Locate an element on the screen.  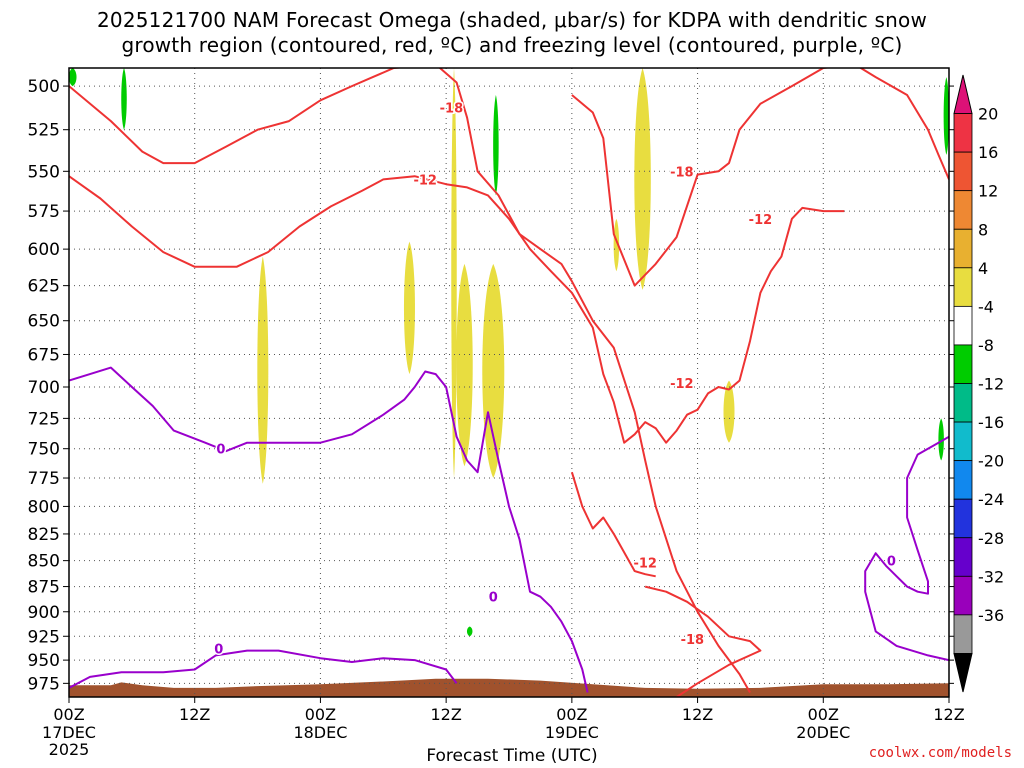
y-tick-label-625: 625 is located at coordinates (44, 287).